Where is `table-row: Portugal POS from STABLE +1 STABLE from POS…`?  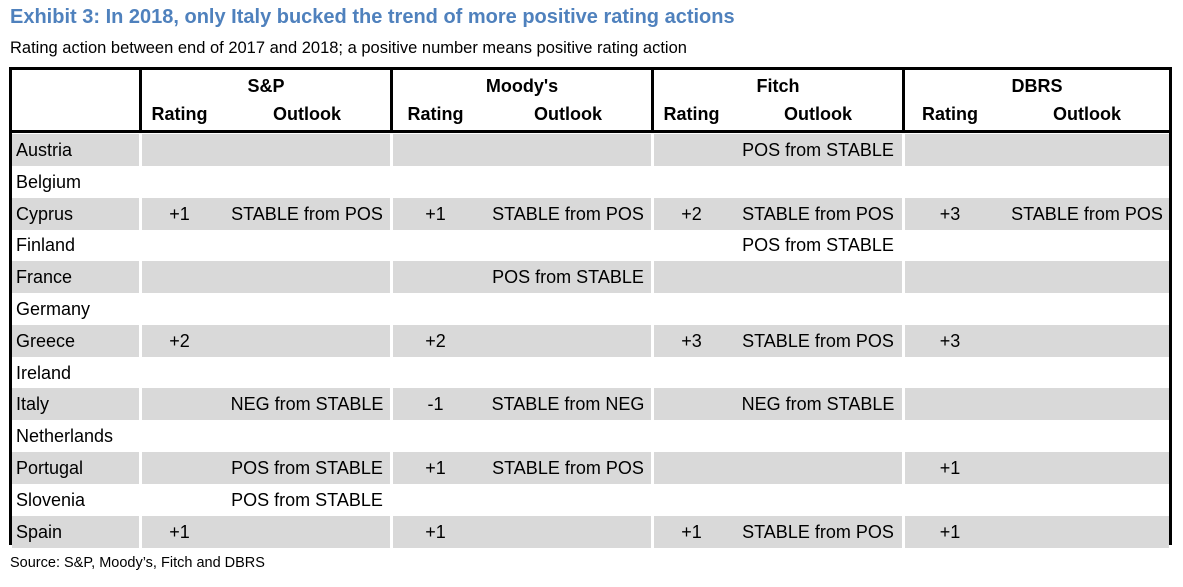
table-row: Portugal POS from STABLE +1 STABLE from POS… is located at coordinates (590, 468).